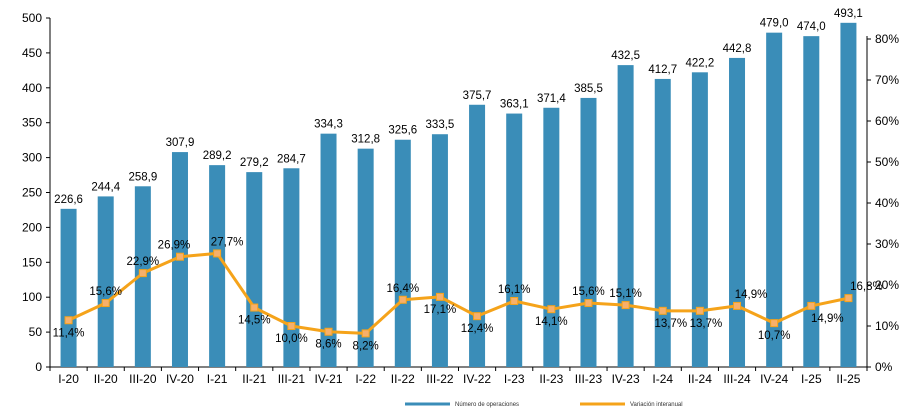 The image size is (922, 416). What do you see at coordinates (105, 187) in the screenshot?
I see `bar-value-label: 244,4` at bounding box center [105, 187].